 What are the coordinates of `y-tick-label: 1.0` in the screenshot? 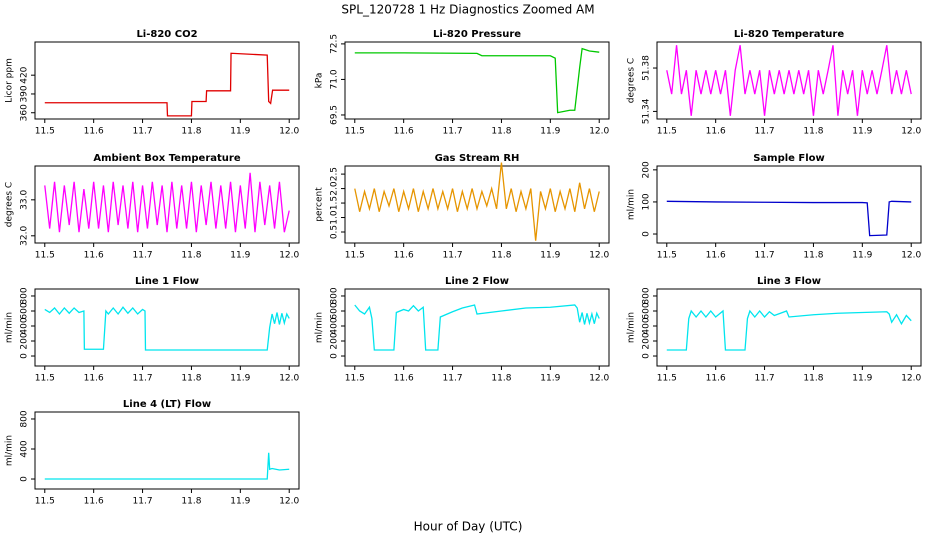 It's located at (335, 217).